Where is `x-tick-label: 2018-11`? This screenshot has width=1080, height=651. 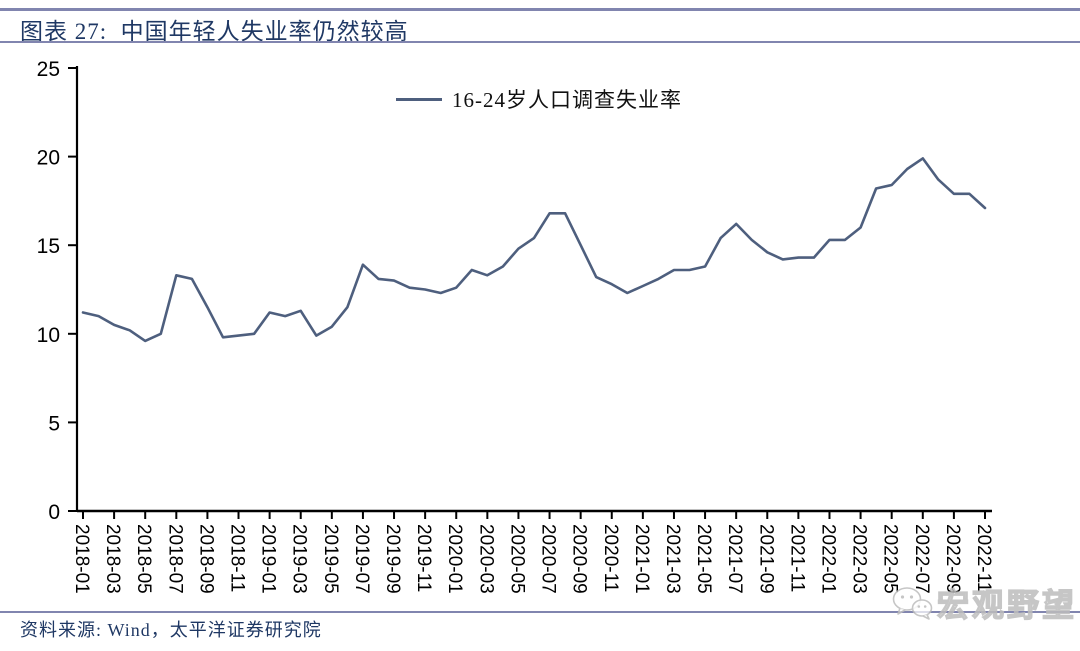 x-tick-label: 2018-11 is located at coordinates (237, 558).